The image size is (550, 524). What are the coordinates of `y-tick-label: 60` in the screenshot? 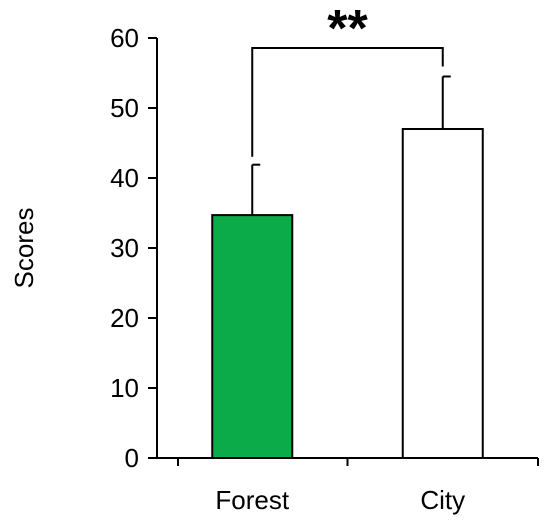 It's located at (124, 38).